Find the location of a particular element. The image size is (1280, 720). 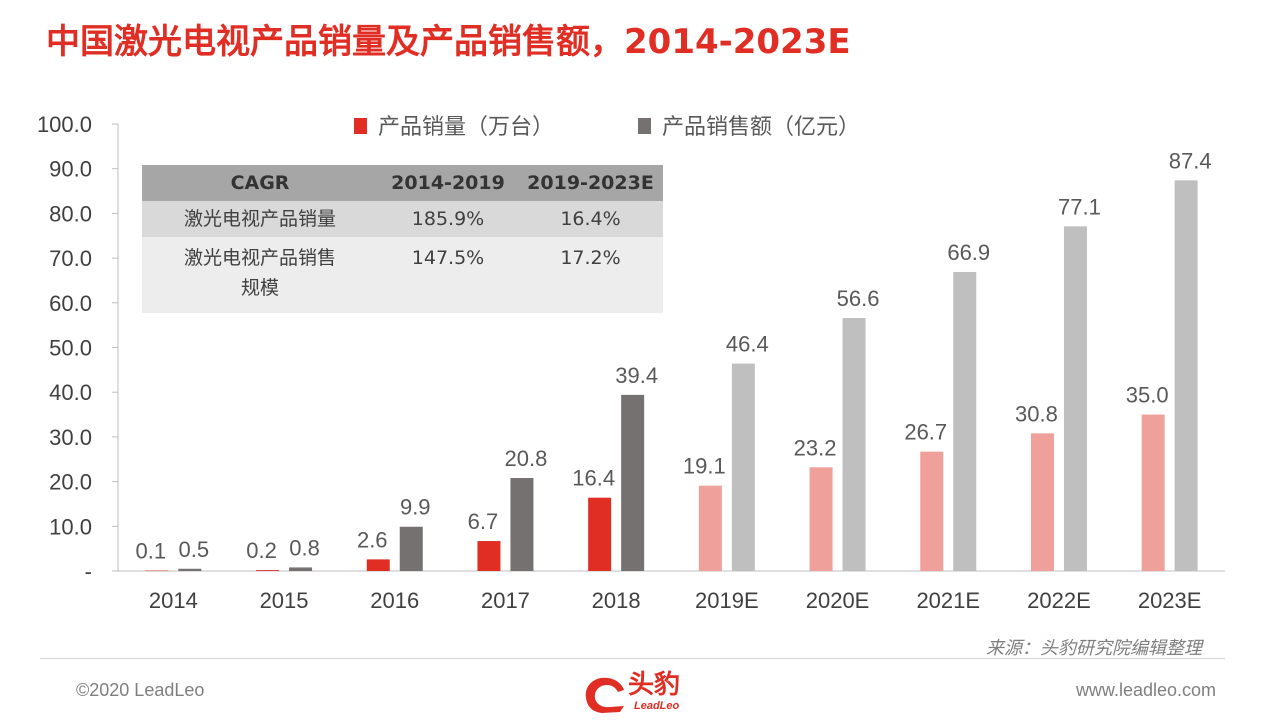

data-label: 6.7 is located at coordinates (483, 521).